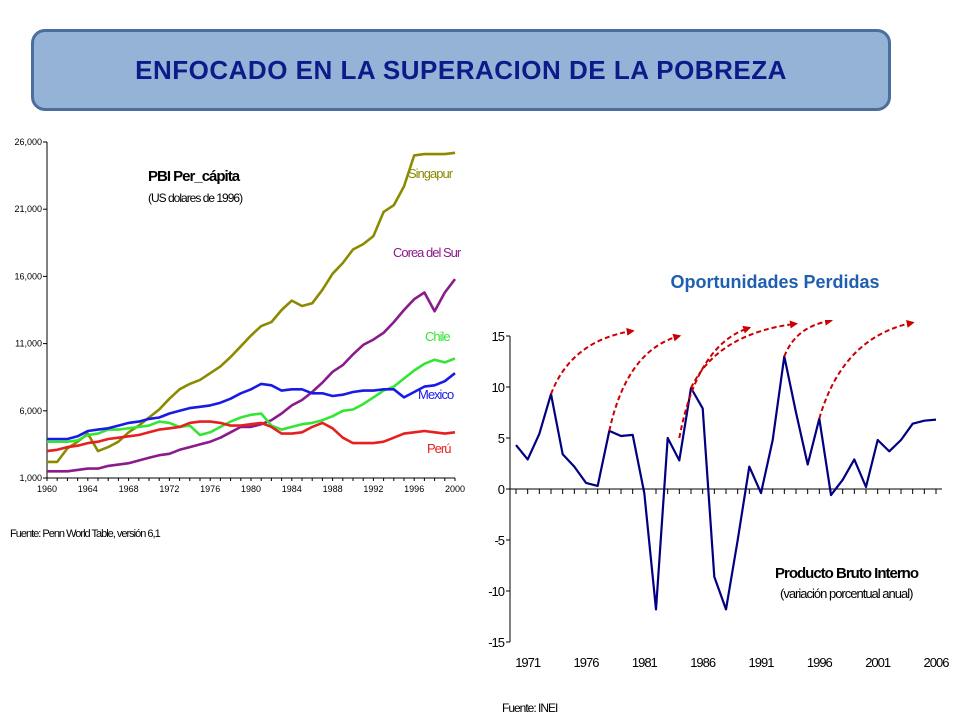 The height and width of the screenshot is (720, 960). Describe the element at coordinates (437, 336) in the screenshot. I see `series-label-chile: Chile` at that location.